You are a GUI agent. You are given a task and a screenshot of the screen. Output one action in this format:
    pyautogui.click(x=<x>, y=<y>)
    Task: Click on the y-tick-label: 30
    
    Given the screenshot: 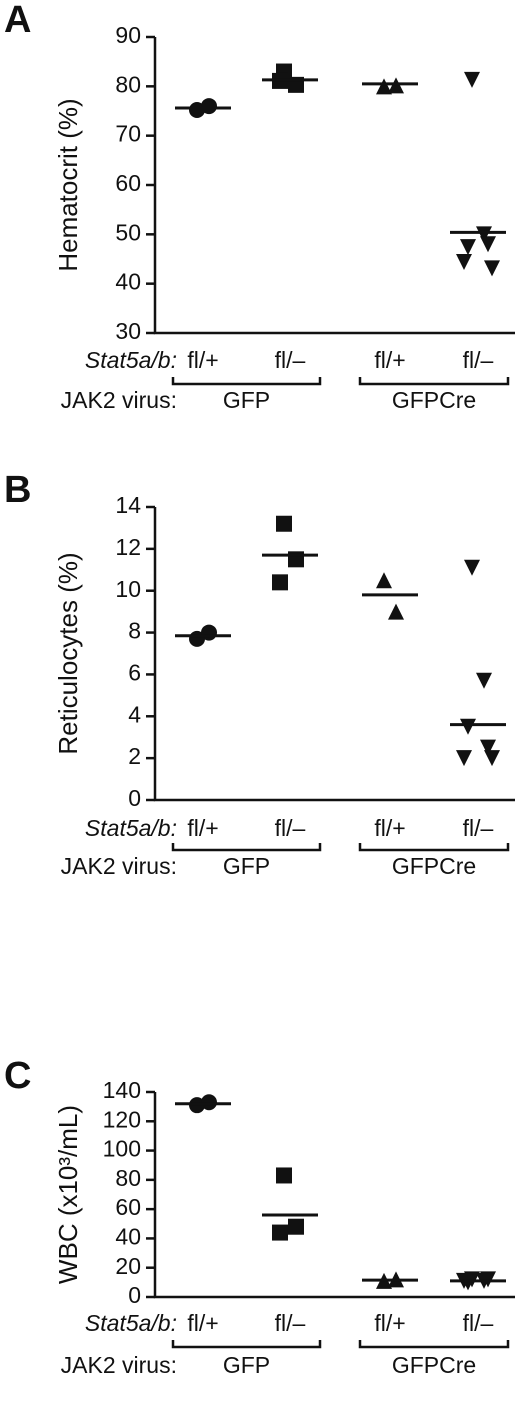 What is the action you would take?
    pyautogui.click(x=128, y=331)
    